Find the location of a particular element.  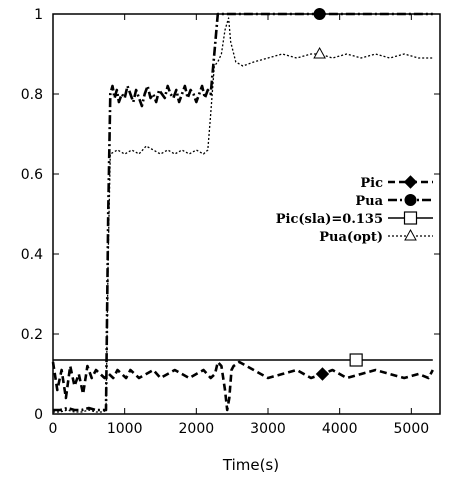

y-tick-label: 0 is located at coordinates (38, 415).